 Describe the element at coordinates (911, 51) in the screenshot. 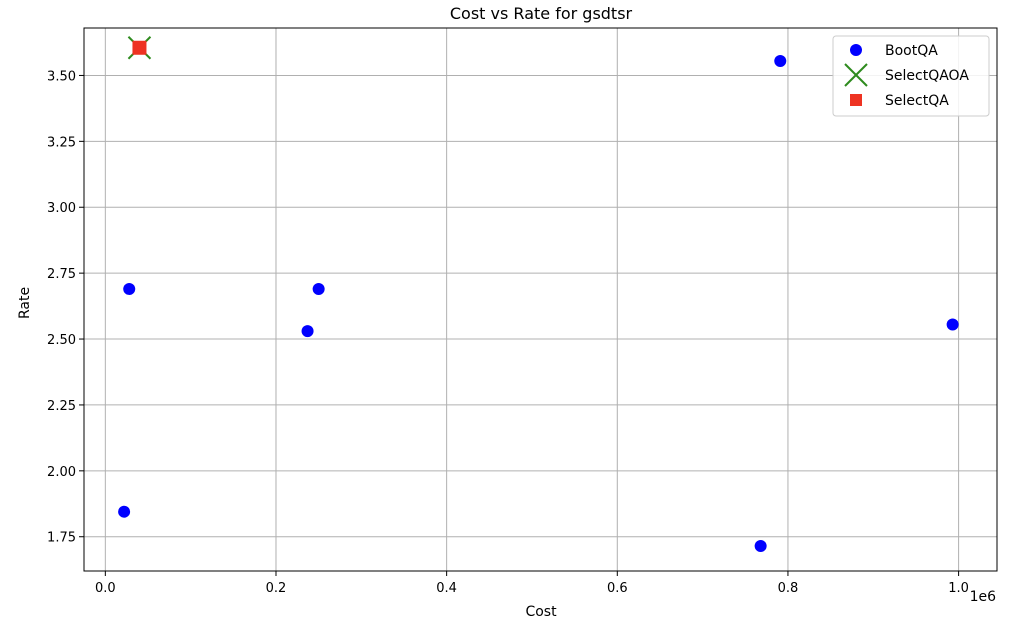

I see `legend-label-bootqa: BootQA` at that location.